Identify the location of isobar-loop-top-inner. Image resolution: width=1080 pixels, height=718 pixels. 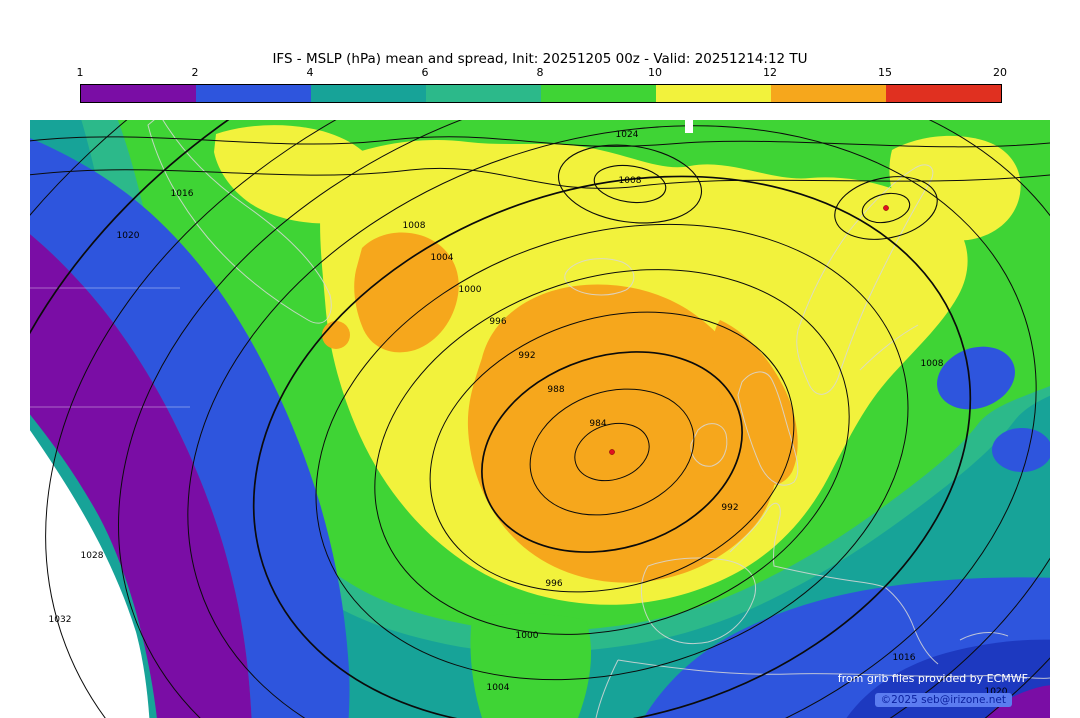
(630, 184).